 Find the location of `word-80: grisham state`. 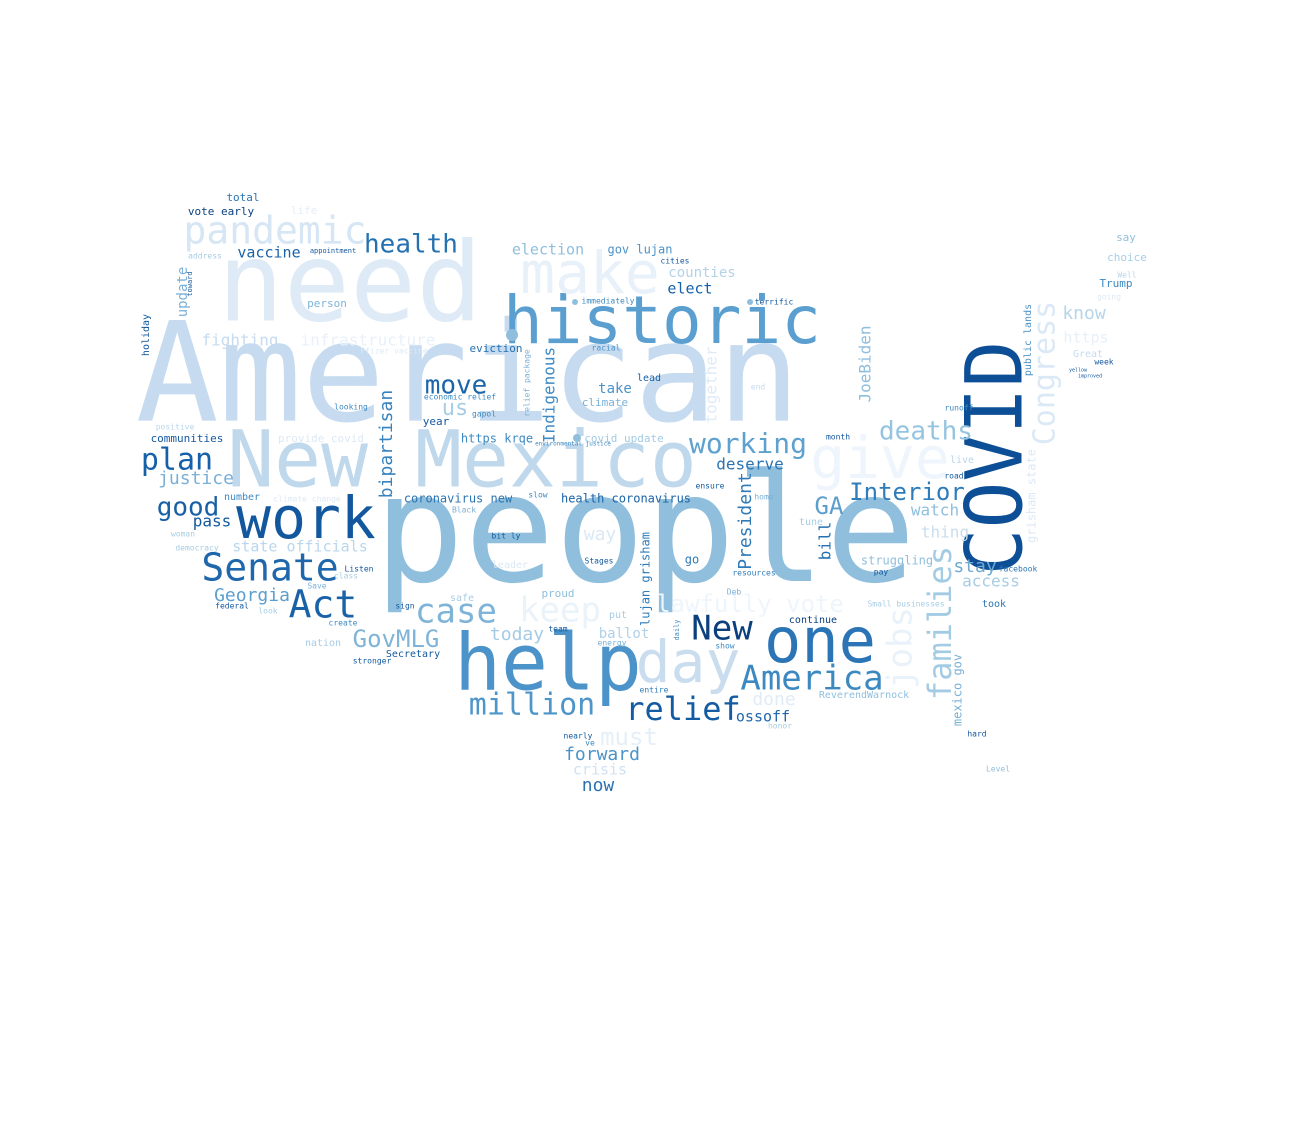

word-80: grisham state is located at coordinates (1032, 496).